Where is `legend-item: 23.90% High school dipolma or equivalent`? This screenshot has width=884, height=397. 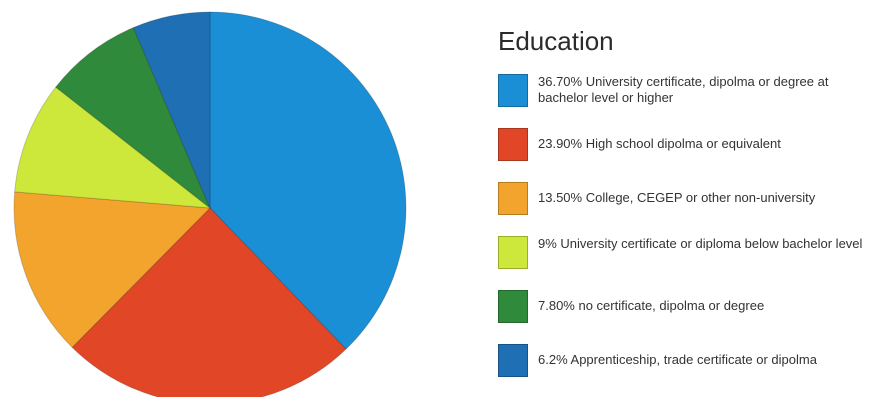
legend-item: 23.90% High school dipolma or equivalent is located at coordinates (688, 146).